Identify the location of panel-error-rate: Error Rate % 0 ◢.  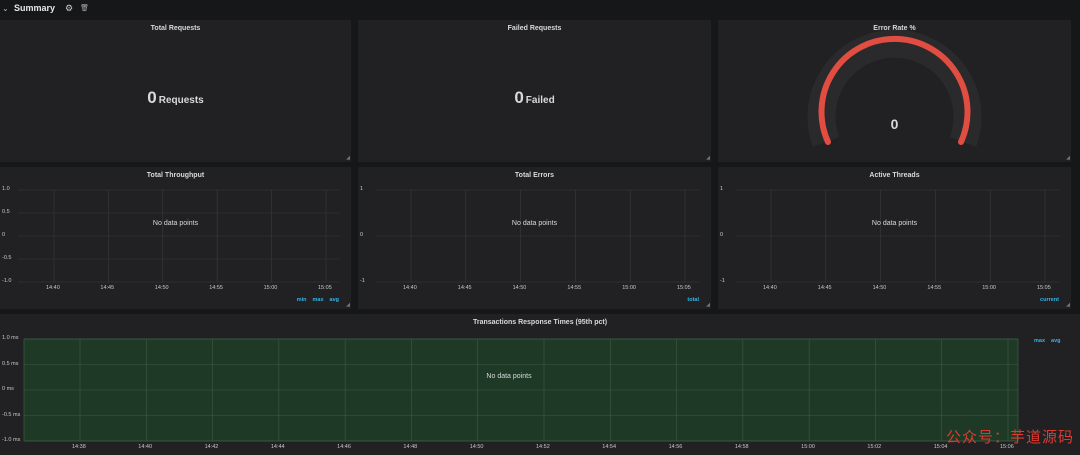
(894, 91).